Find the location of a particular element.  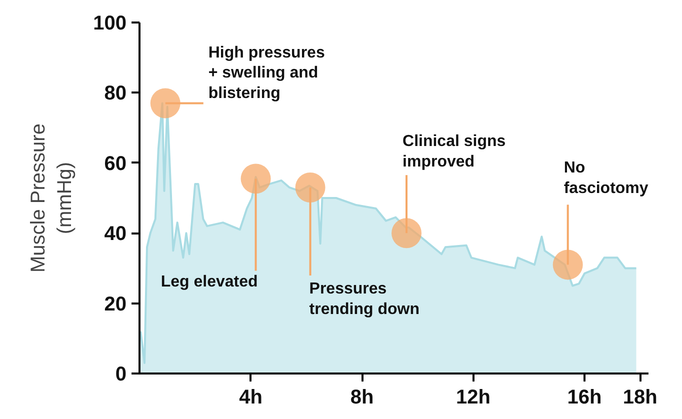

y-tick-label: 60 is located at coordinates (115, 163).